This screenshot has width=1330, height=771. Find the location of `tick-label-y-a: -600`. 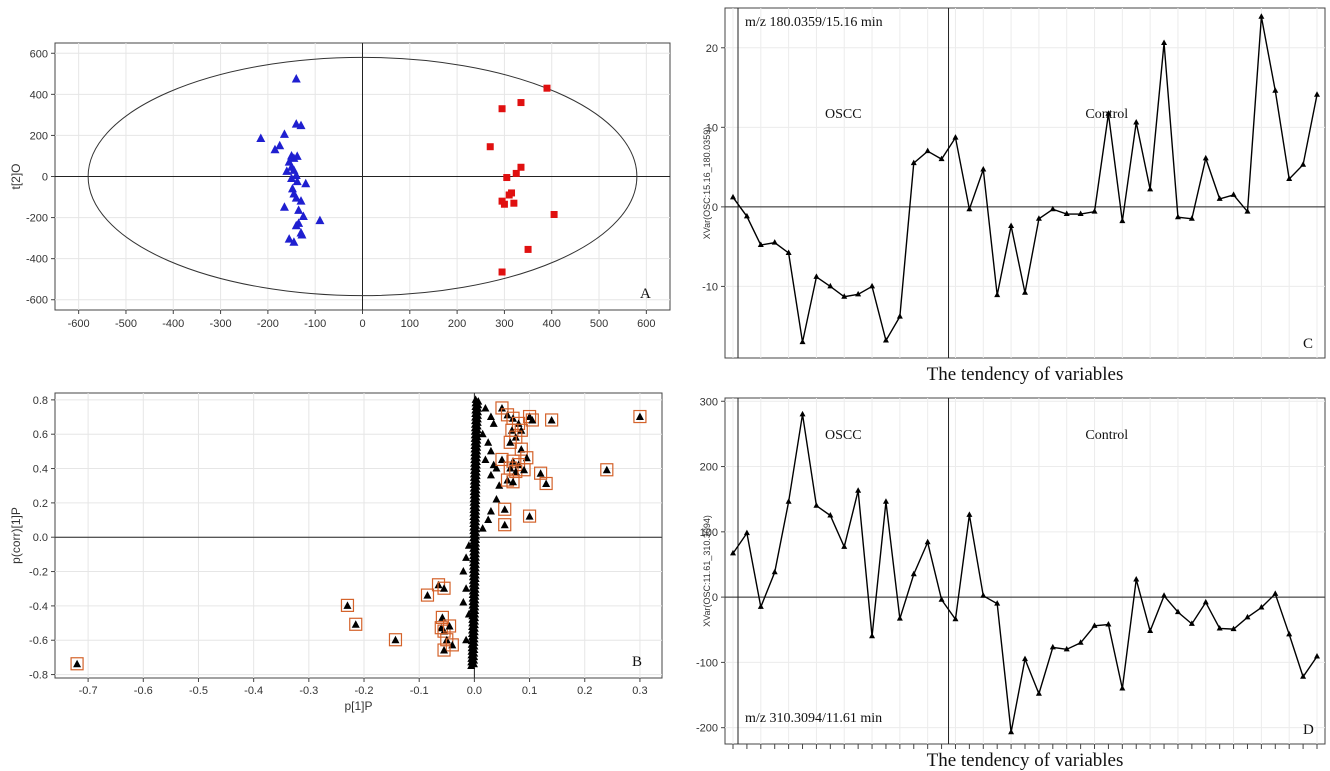

tick-label-y-a: -600 is located at coordinates (37, 301).